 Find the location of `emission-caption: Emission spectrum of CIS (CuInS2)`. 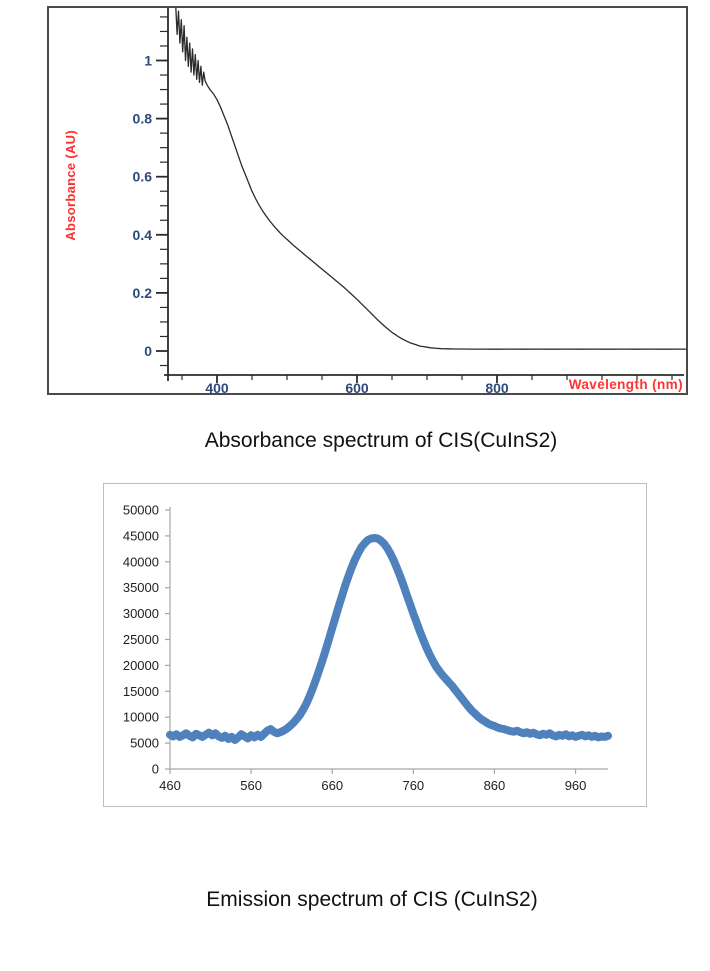

emission-caption: Emission spectrum of CIS (CuInS2) is located at coordinates (372, 899).